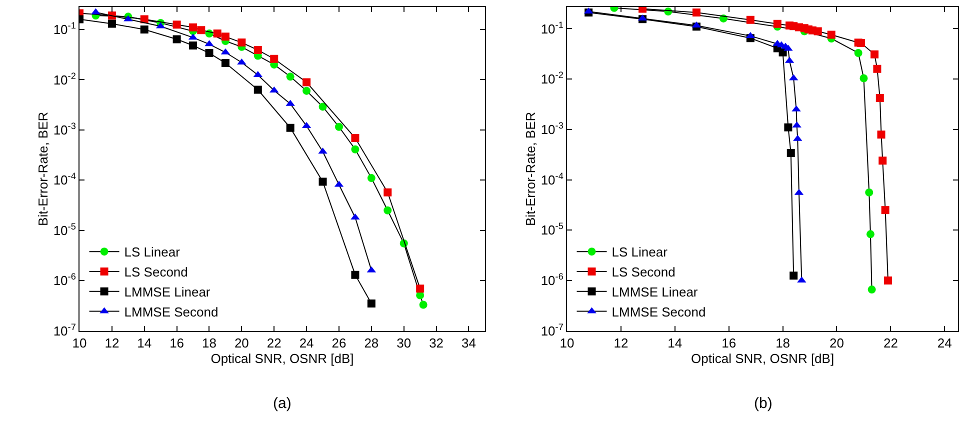  I want to click on text: (a), so click(282, 403).